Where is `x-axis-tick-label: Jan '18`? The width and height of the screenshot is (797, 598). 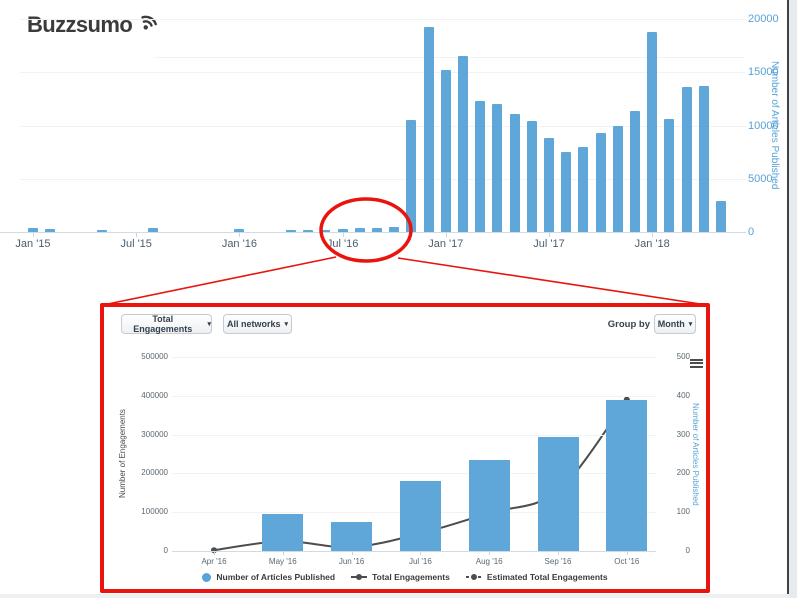
x-axis-tick-label: Jan '18 is located at coordinates (652, 244).